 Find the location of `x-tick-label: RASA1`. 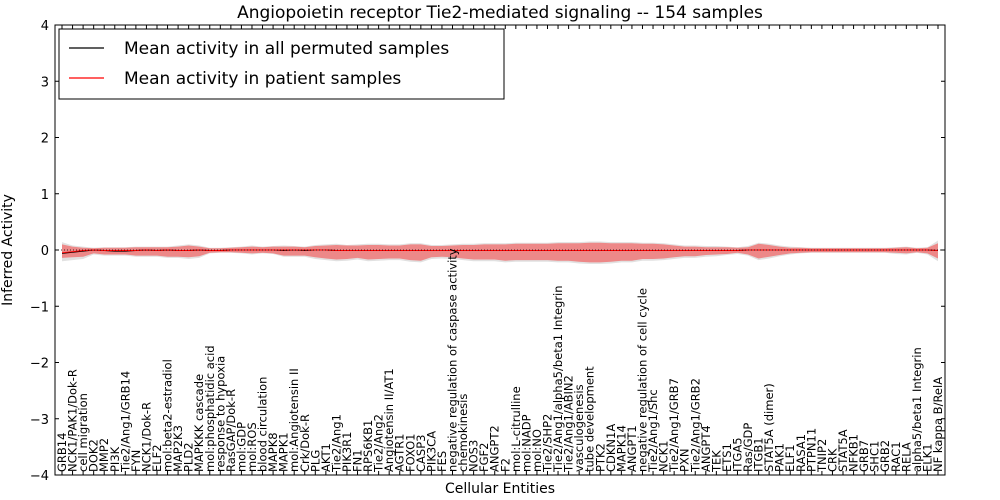

x-tick-label: RASA1 is located at coordinates (801, 453).